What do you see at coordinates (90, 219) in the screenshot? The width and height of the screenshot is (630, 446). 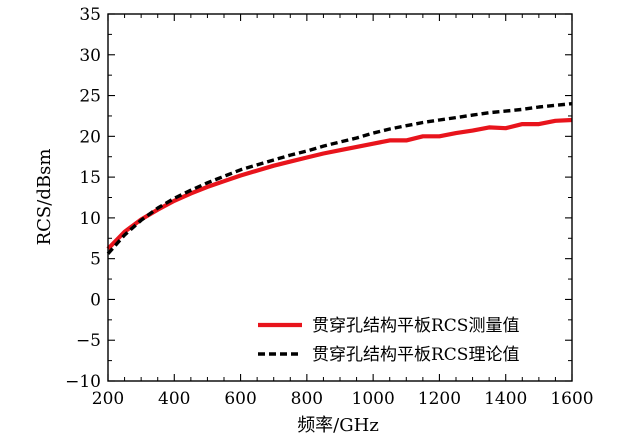 I see `y-tick-label: 10` at bounding box center [90, 219].